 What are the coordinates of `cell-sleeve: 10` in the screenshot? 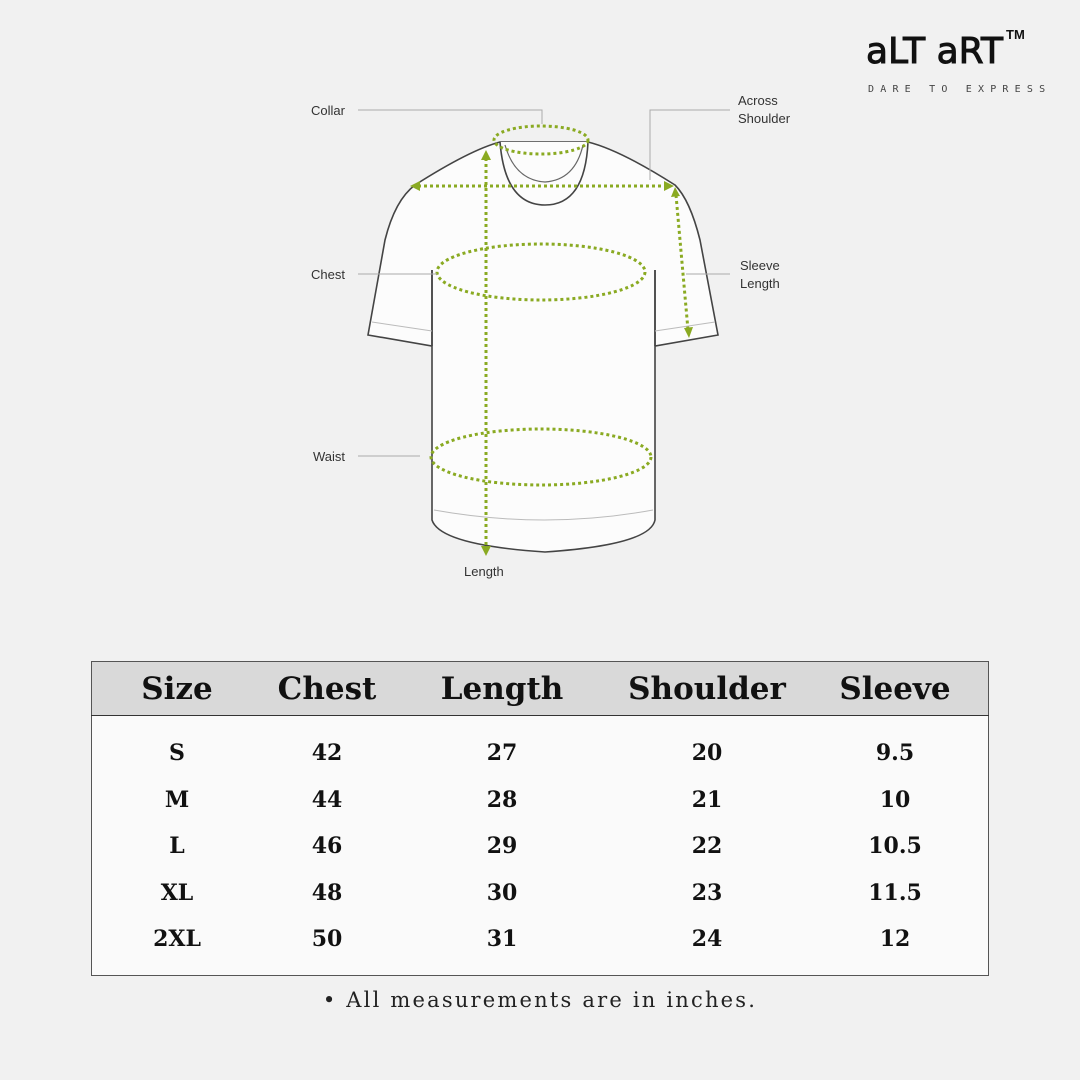 It's located at (895, 799).